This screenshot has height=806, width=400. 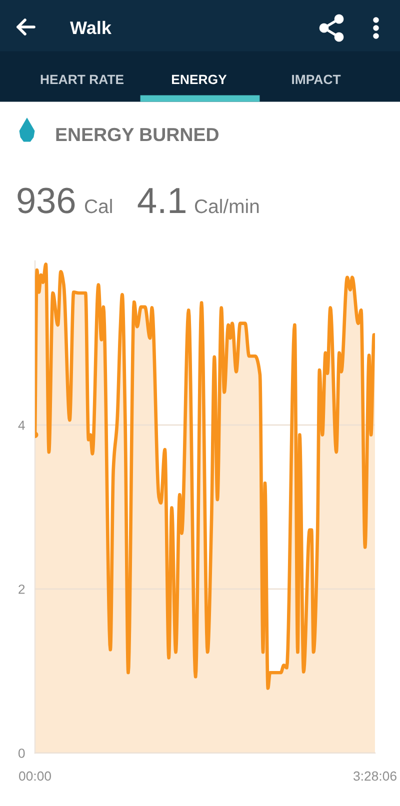 What do you see at coordinates (46, 201) in the screenshot?
I see `text: 936` at bounding box center [46, 201].